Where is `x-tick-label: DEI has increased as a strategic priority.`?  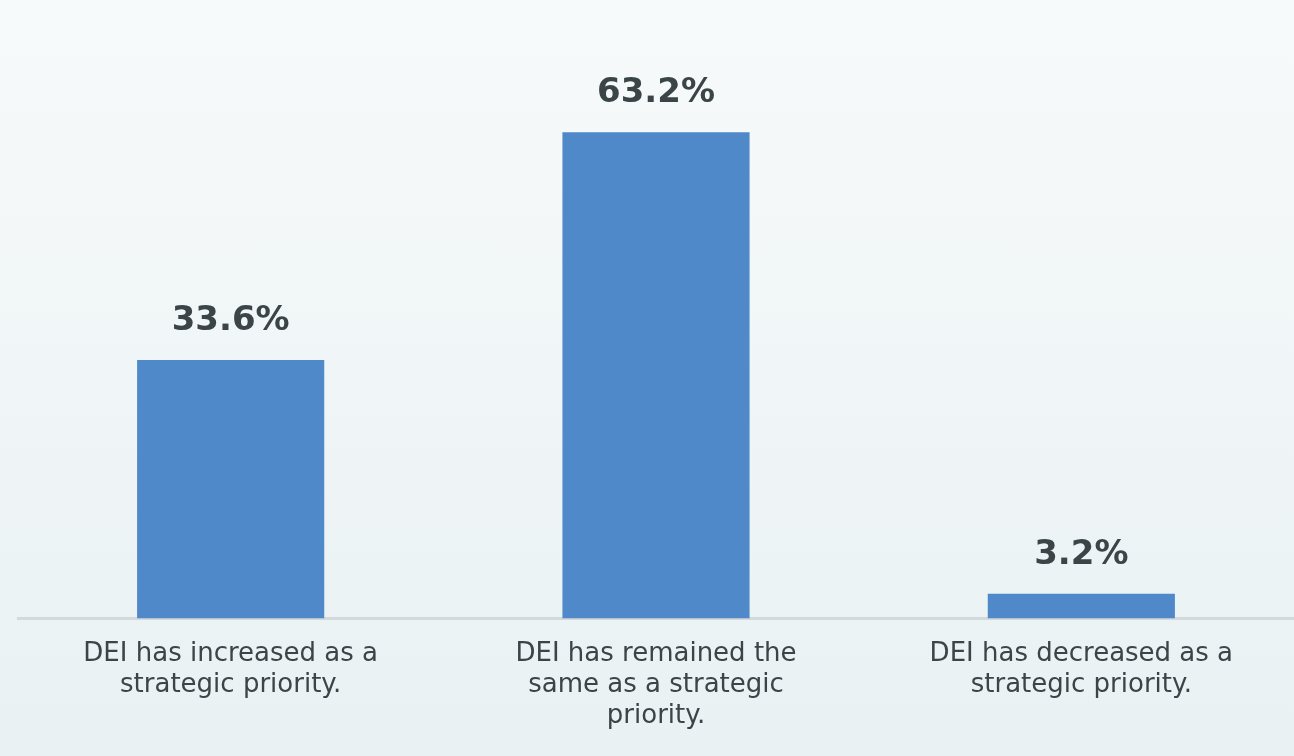
x-tick-label: DEI has increased as a strategic priority. is located at coordinates (230, 667).